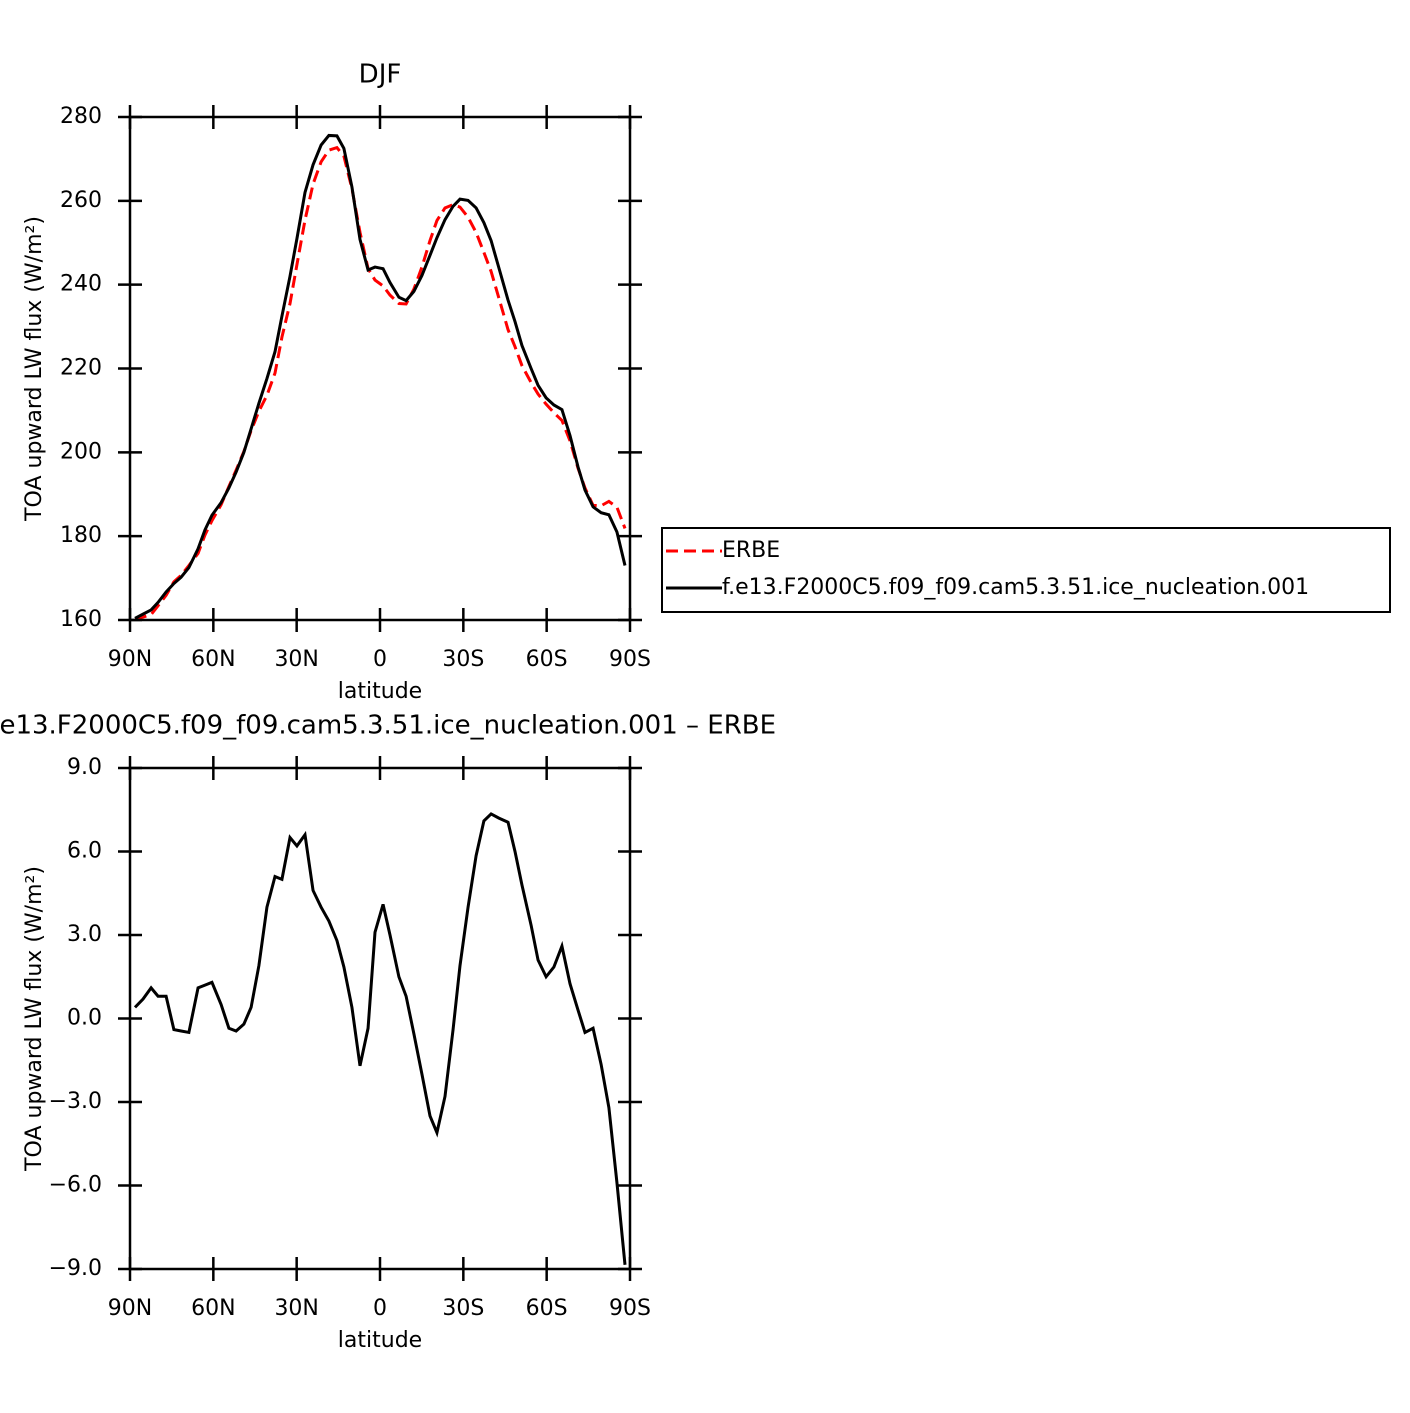  Describe the element at coordinates (380, 75) in the screenshot. I see `chart-title: DJF` at that location.